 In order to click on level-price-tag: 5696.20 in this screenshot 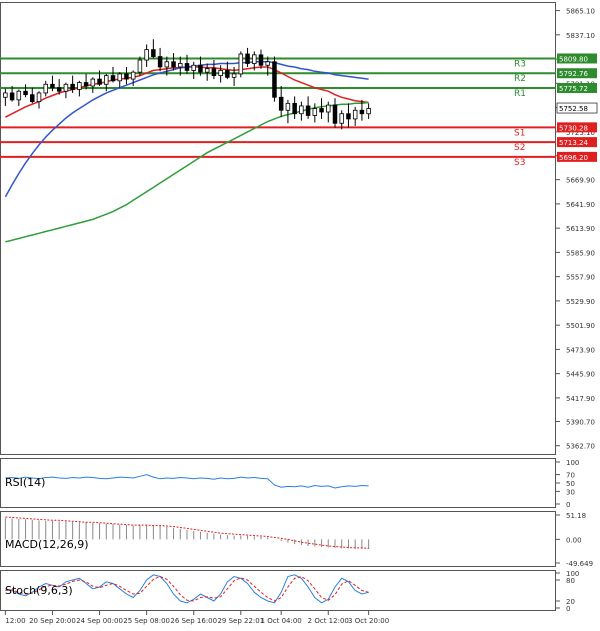, I will do `click(573, 158)`.